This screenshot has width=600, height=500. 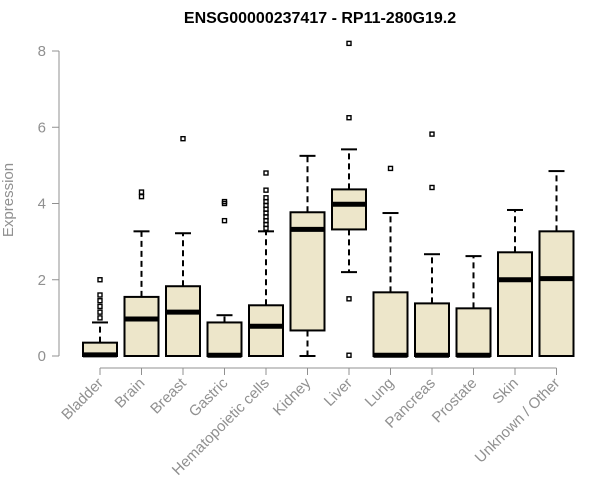 What do you see at coordinates (49, 204) in the screenshot?
I see `y-axis: 0 2 4 6 8` at bounding box center [49, 204].